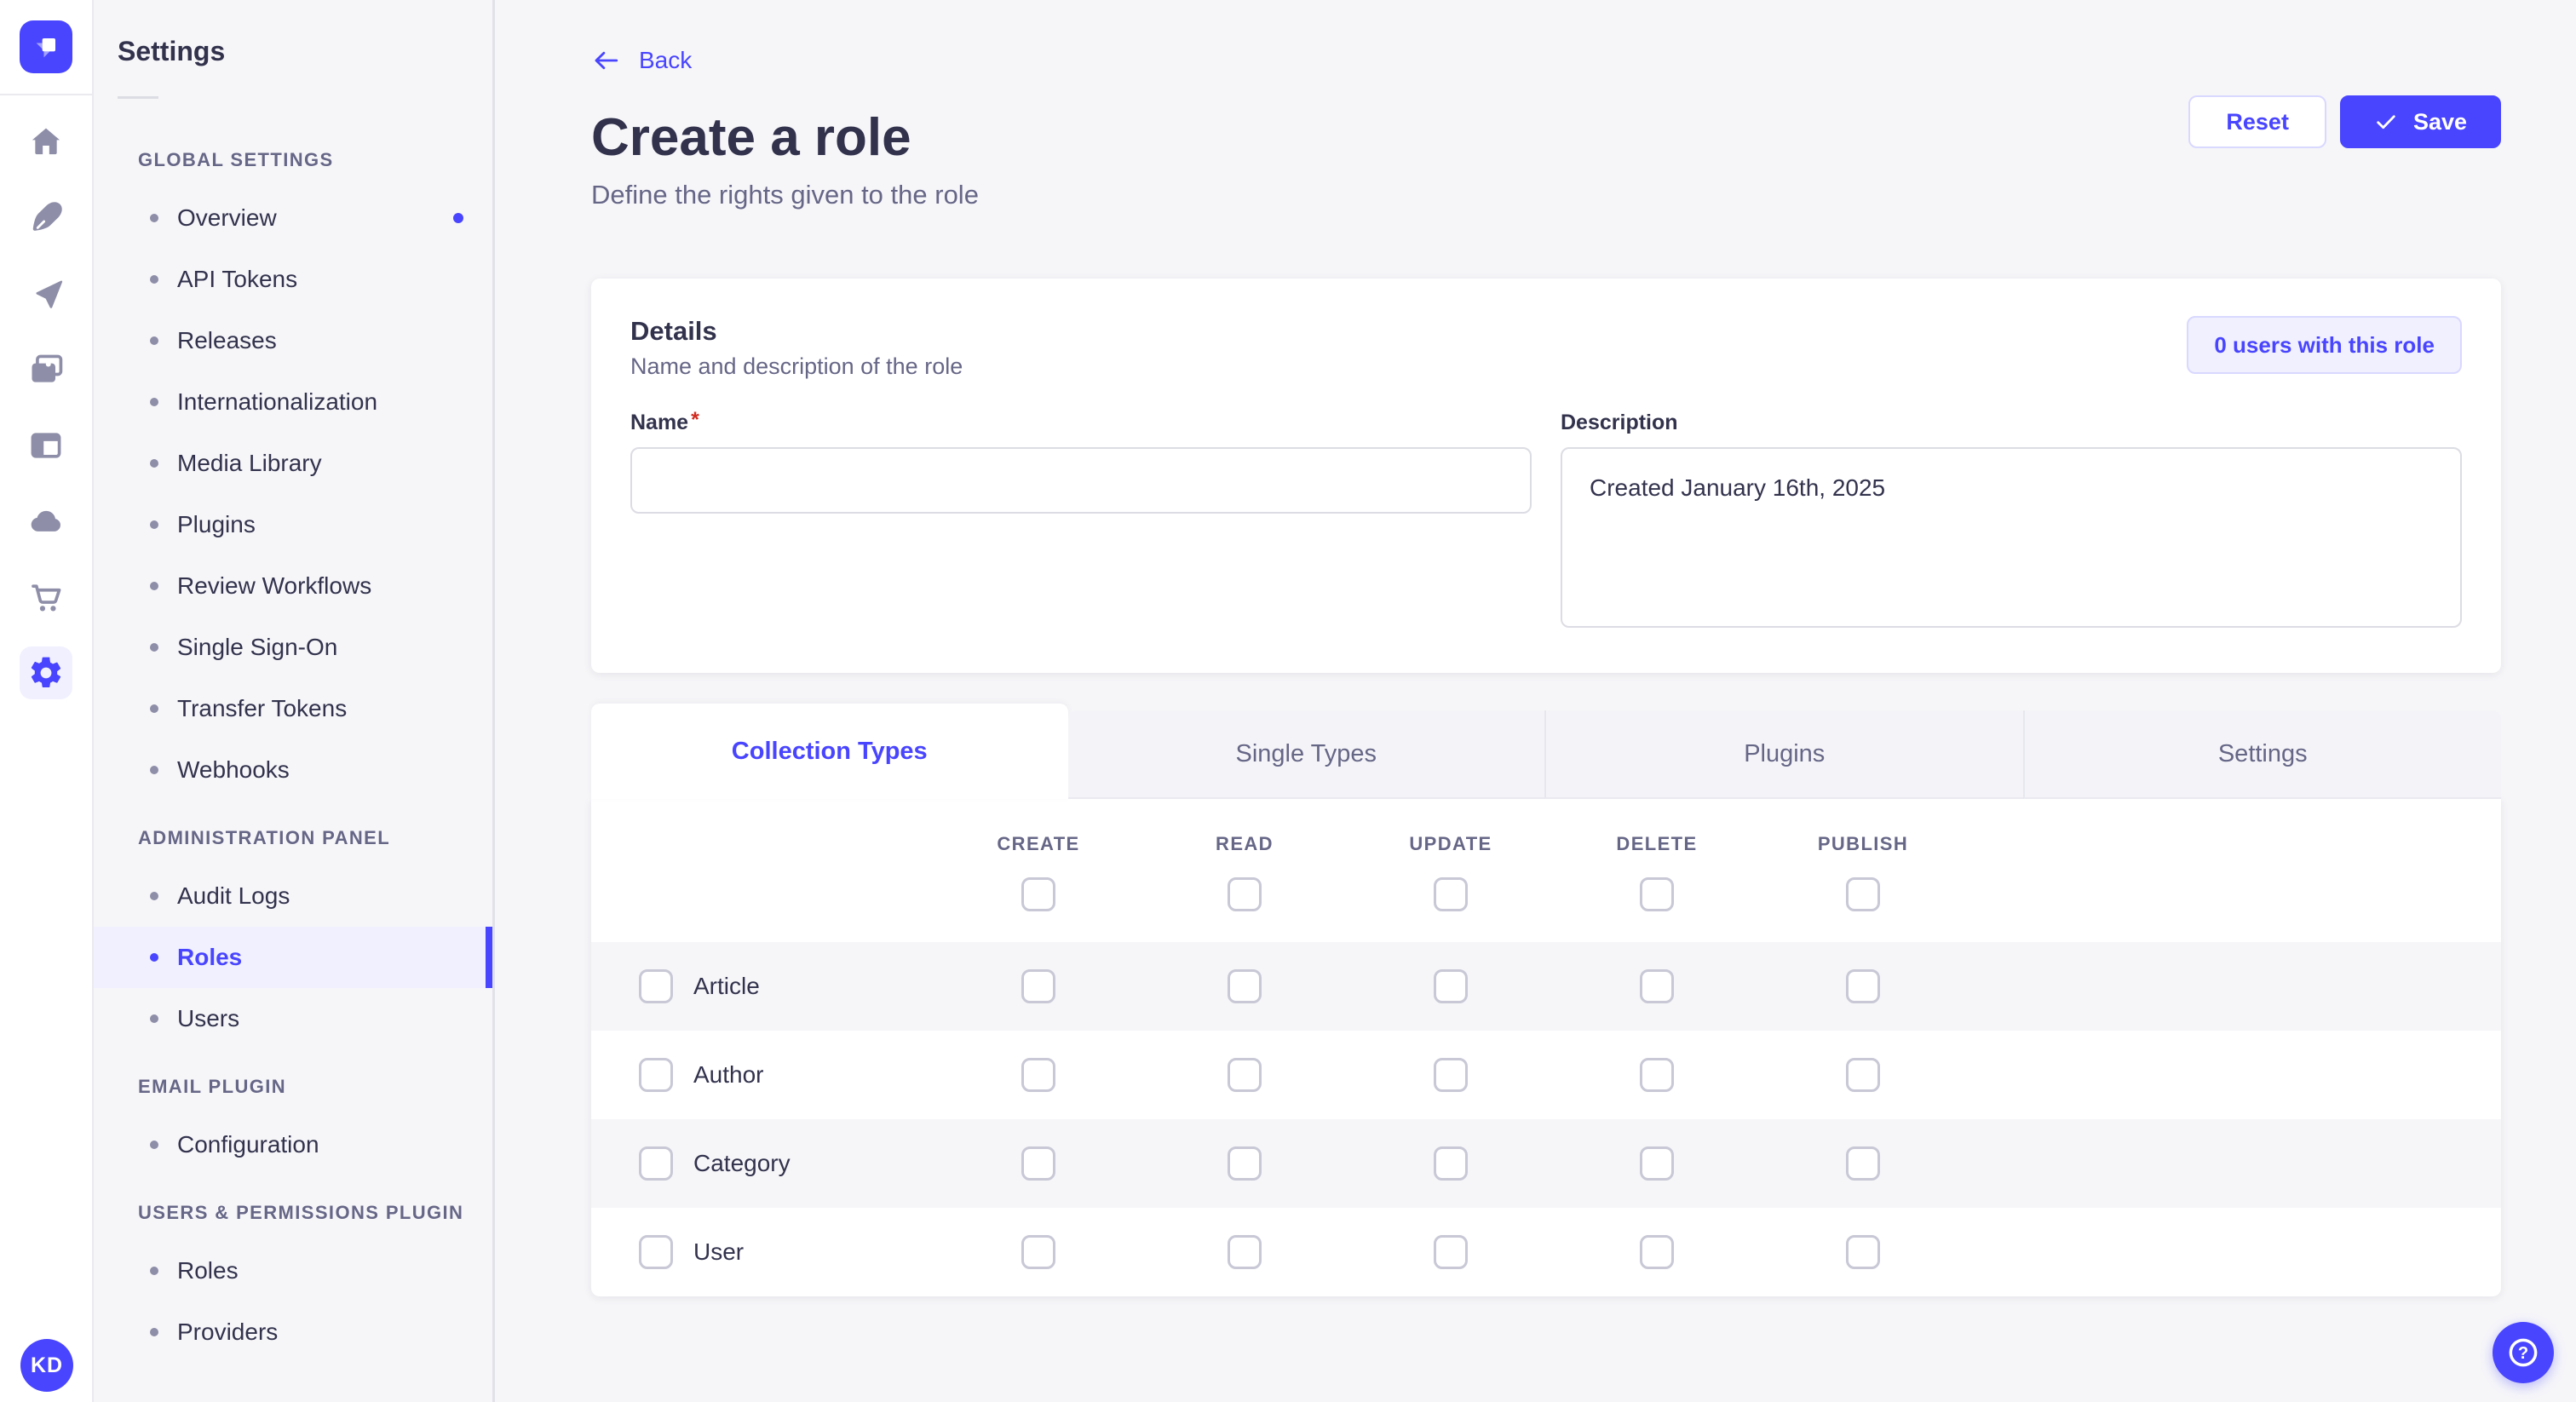 This screenshot has width=2576, height=1402. Describe the element at coordinates (727, 986) in the screenshot. I see `content-type-name: Article` at that location.